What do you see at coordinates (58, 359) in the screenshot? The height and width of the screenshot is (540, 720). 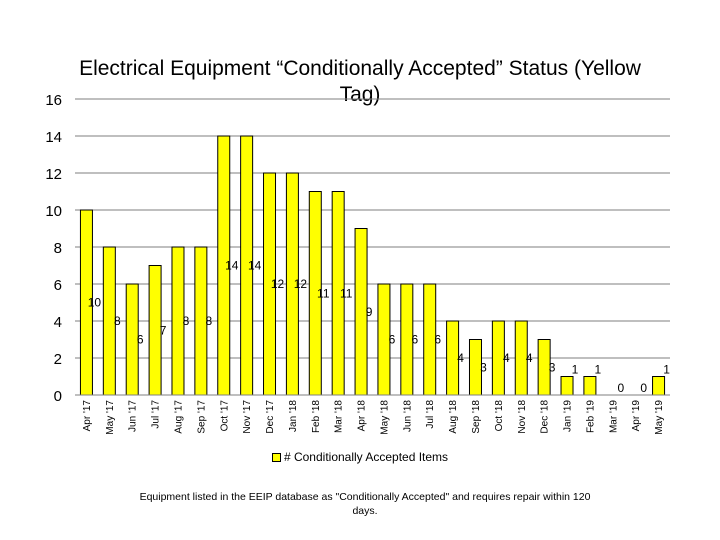 I see `y-tick-label: 2` at bounding box center [58, 359].